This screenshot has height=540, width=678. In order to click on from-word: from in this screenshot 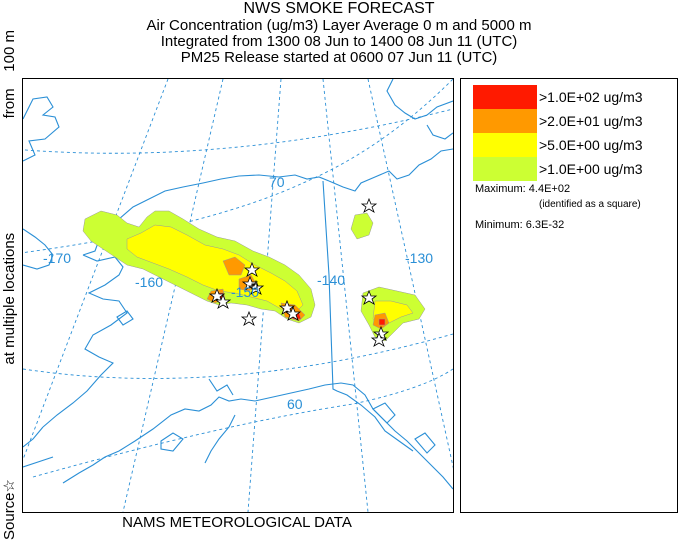, I will do `click(9, 103)`.